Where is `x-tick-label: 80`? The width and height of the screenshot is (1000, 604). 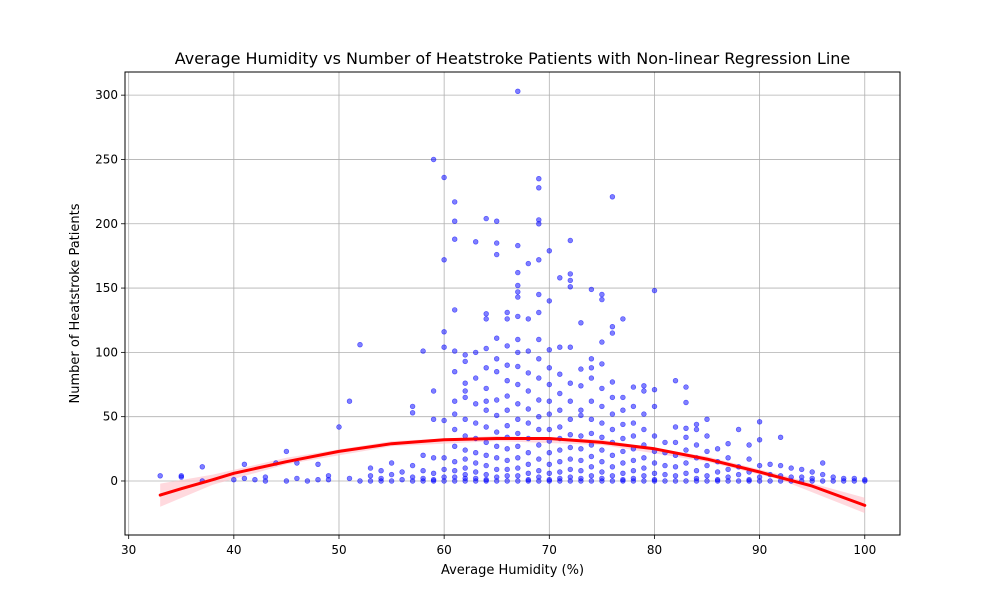 x-tick-label: 80 is located at coordinates (654, 550).